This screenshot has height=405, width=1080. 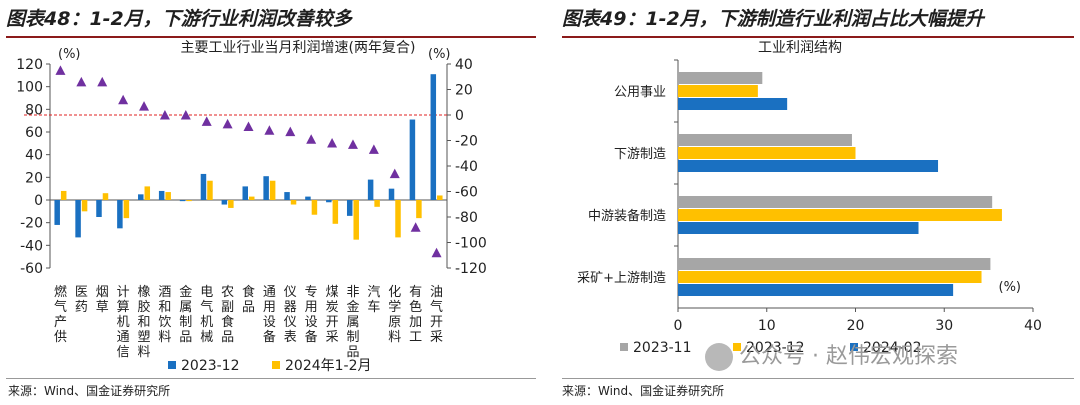 What do you see at coordinates (271, 378) in the screenshot?
I see `left-source-rule` at bounding box center [271, 378].